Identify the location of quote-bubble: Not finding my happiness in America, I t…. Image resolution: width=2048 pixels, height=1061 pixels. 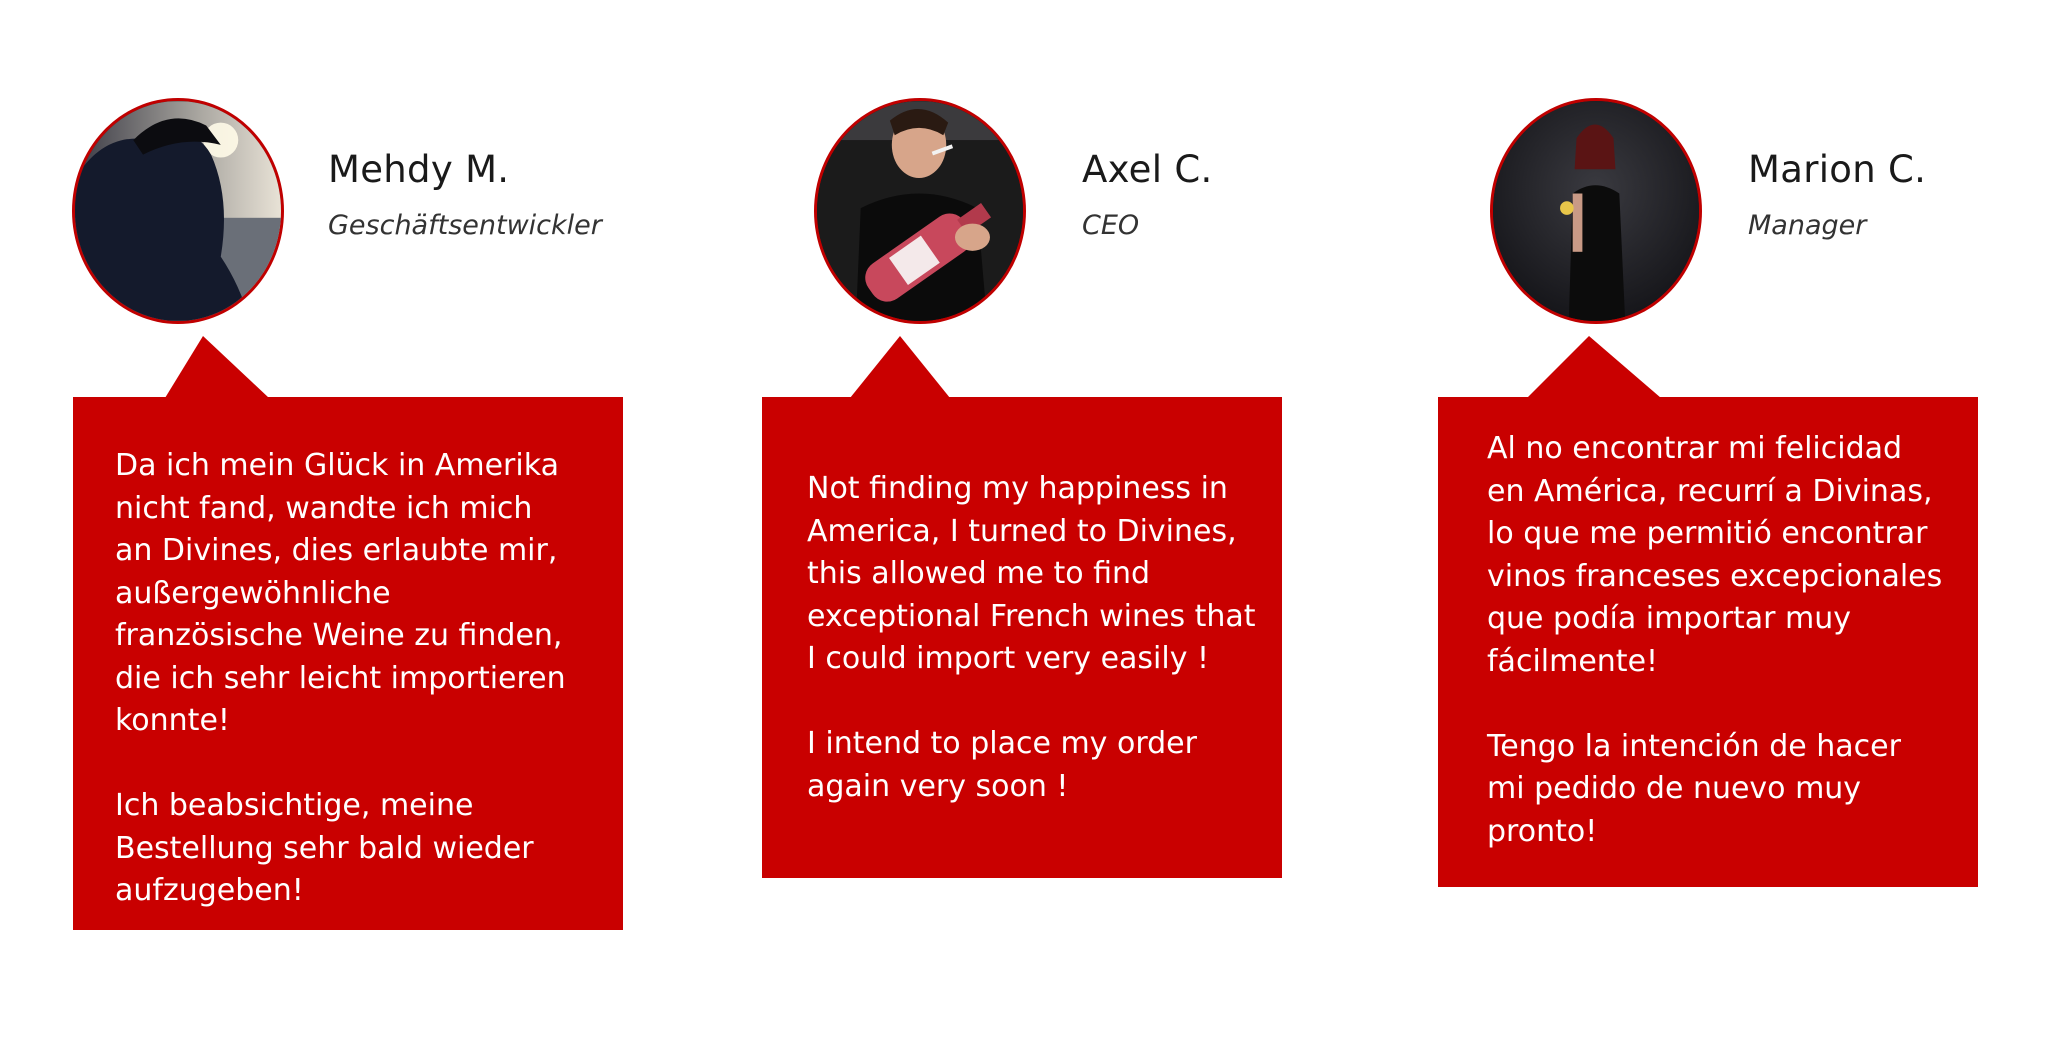
(1022, 637).